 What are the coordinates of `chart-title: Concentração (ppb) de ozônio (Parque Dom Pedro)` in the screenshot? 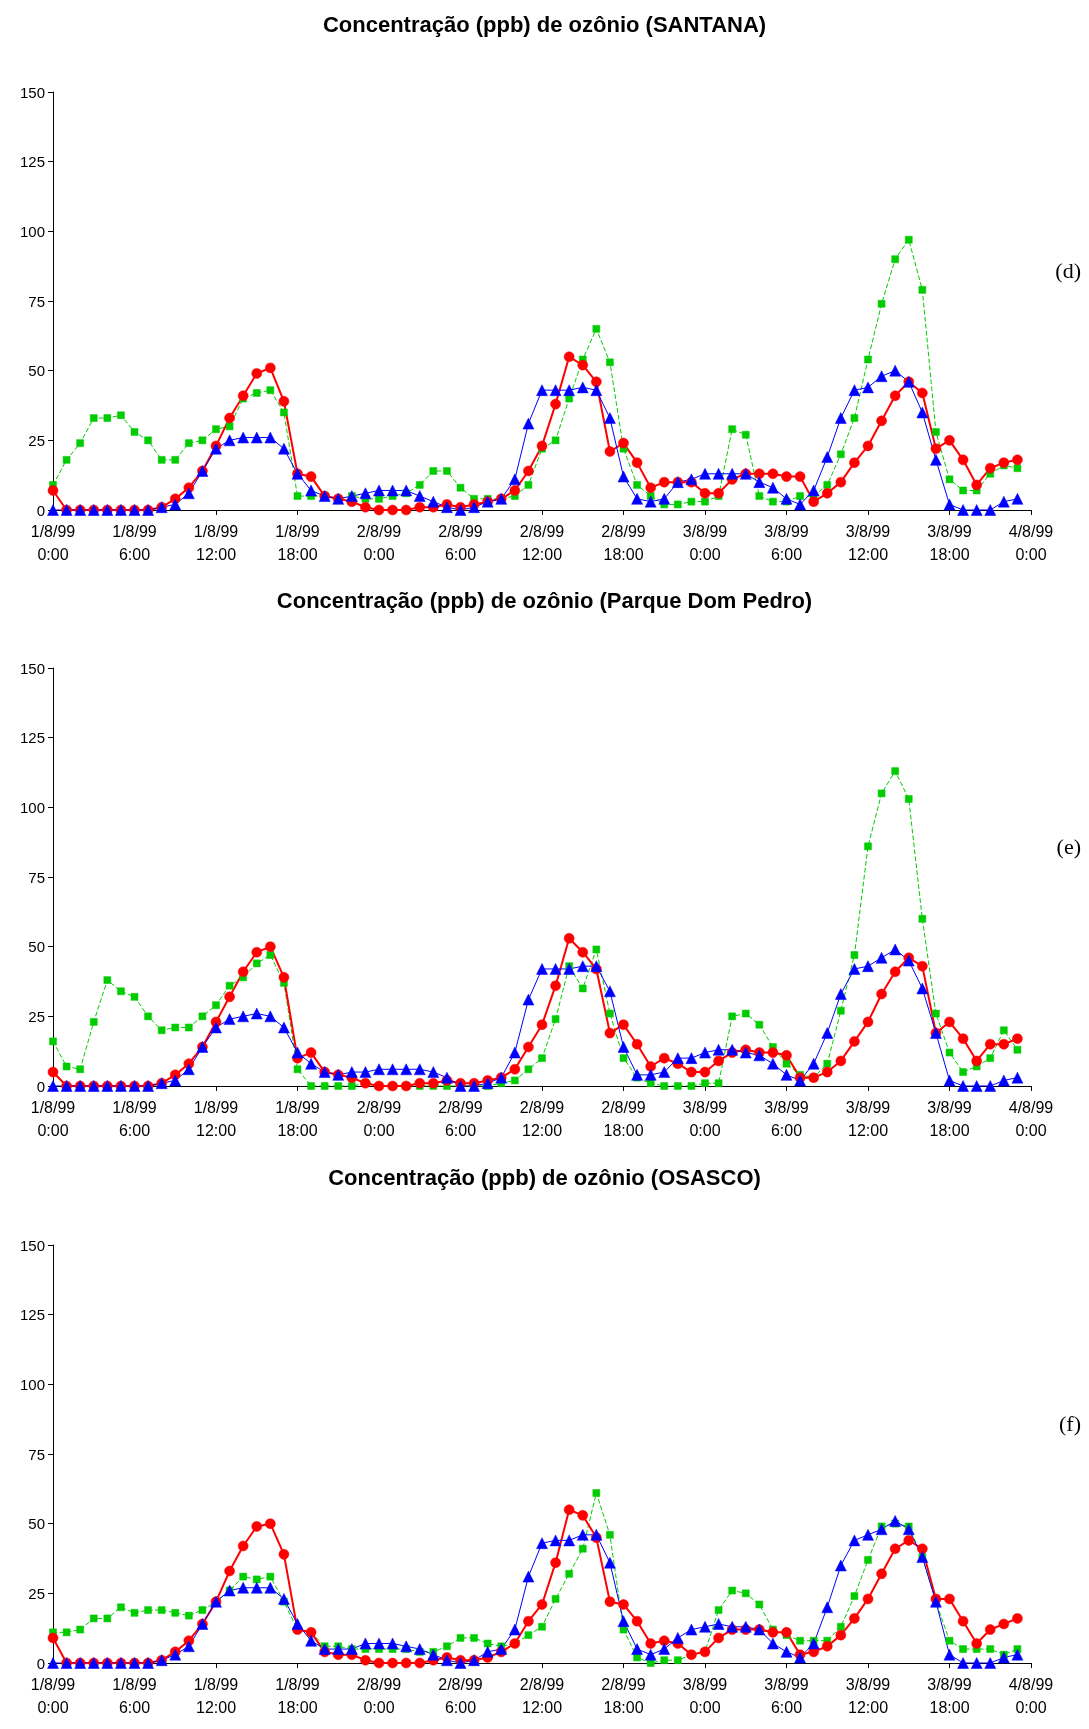 It's located at (544, 600).